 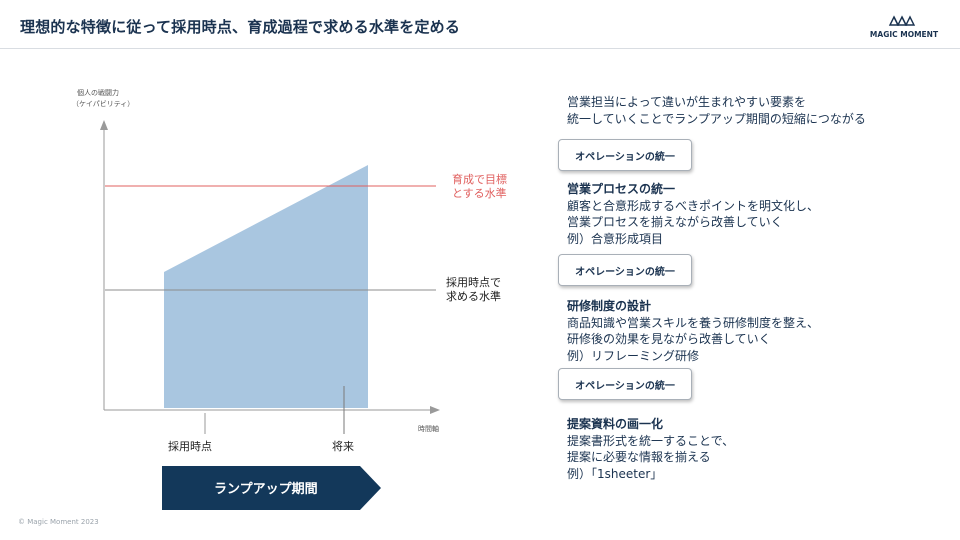 What do you see at coordinates (479, 193) in the screenshot?
I see `target-level-label-2: とする水準` at bounding box center [479, 193].